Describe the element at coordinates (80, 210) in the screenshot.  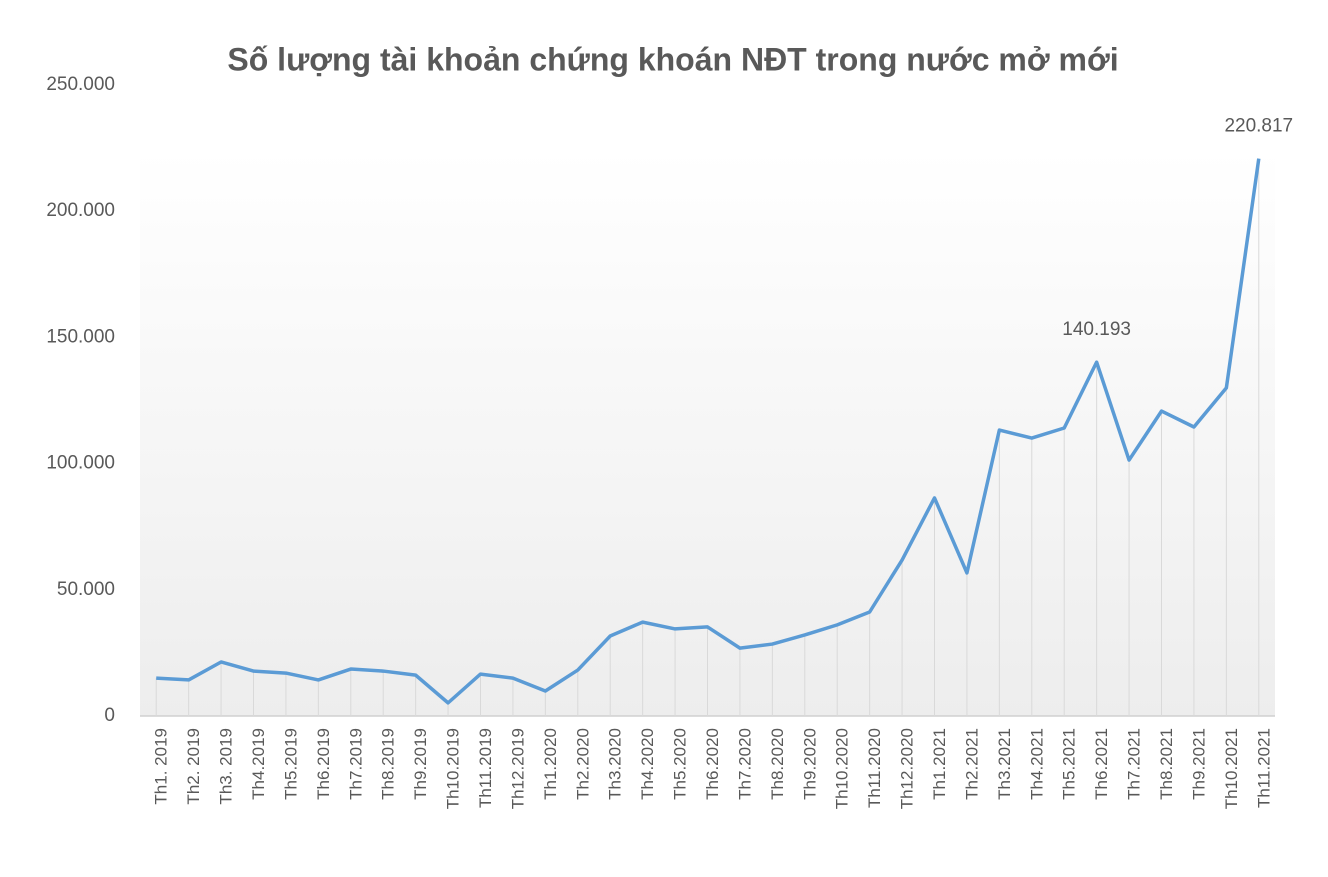
I see `y-tick-label: 200.000` at that location.